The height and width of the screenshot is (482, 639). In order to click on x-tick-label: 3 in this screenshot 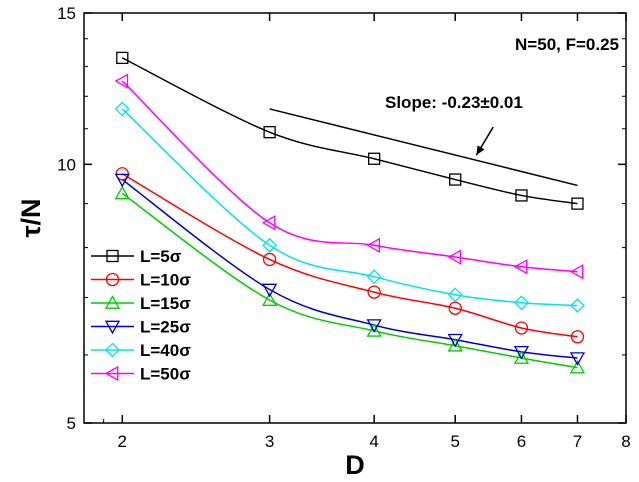, I will do `click(269, 441)`.